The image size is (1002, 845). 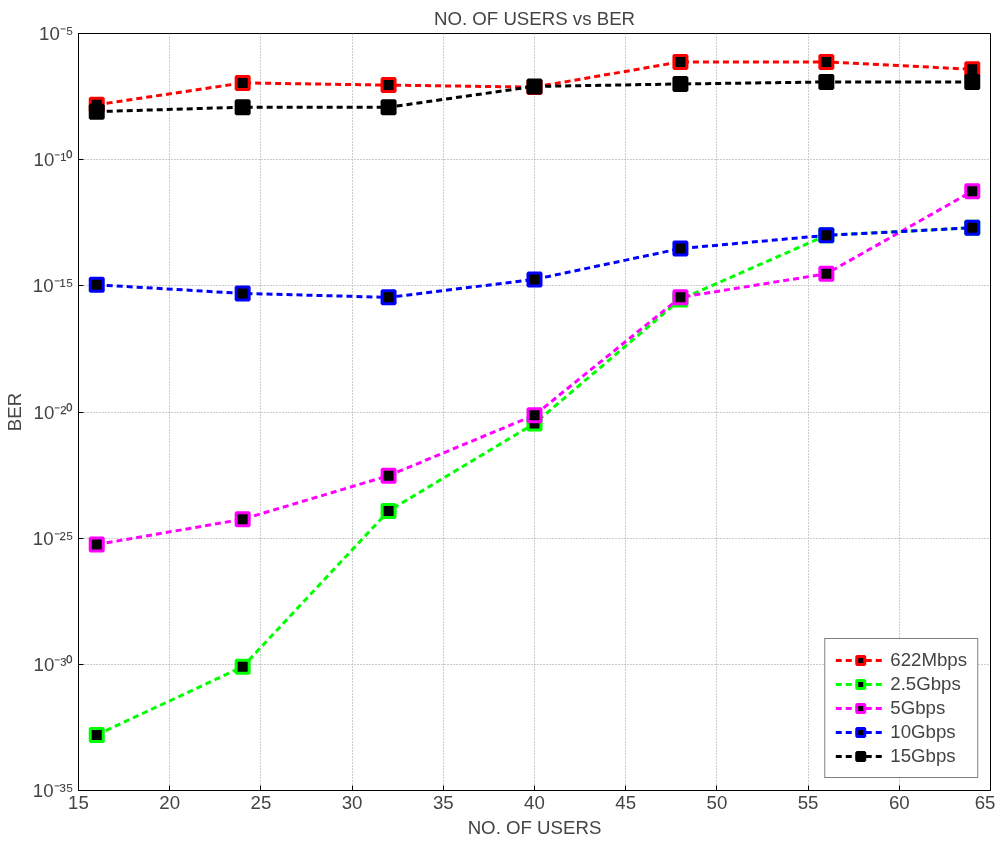 I want to click on chart-title: NO. OF USERS vs BER, so click(x=534, y=18).